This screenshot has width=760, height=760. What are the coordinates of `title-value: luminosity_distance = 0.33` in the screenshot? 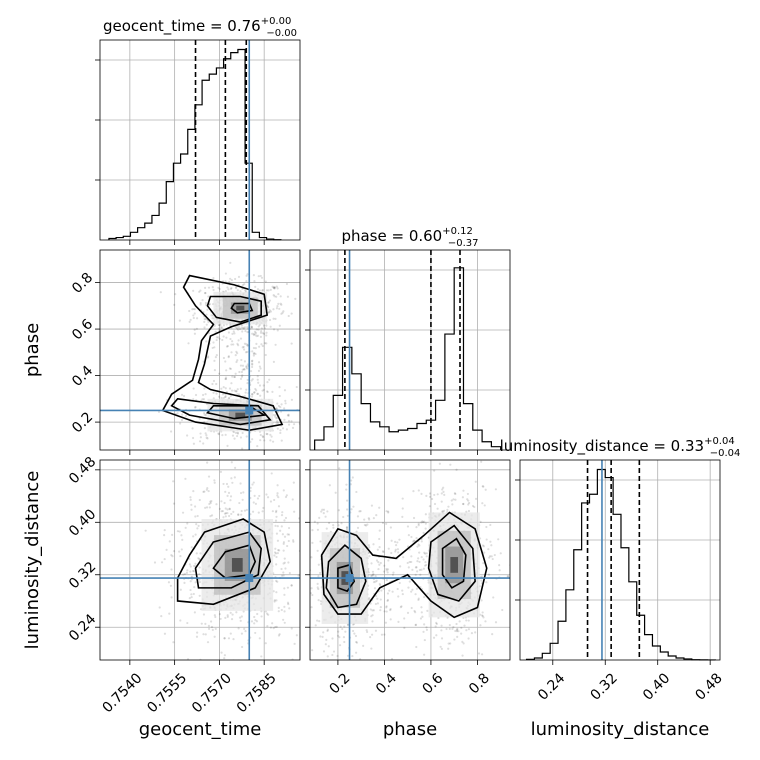 It's located at (602, 446).